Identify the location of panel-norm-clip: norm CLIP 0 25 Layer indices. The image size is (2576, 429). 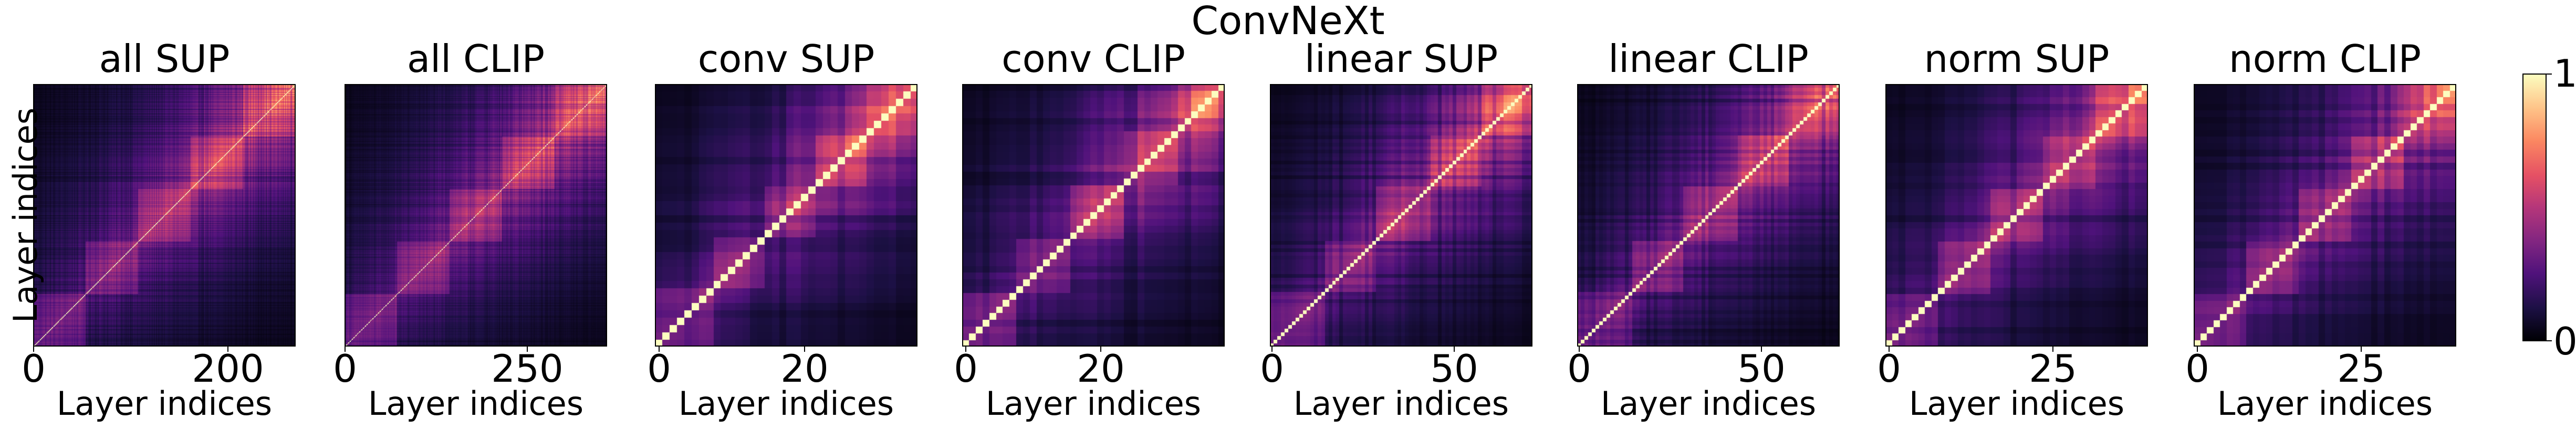
(2320, 214).